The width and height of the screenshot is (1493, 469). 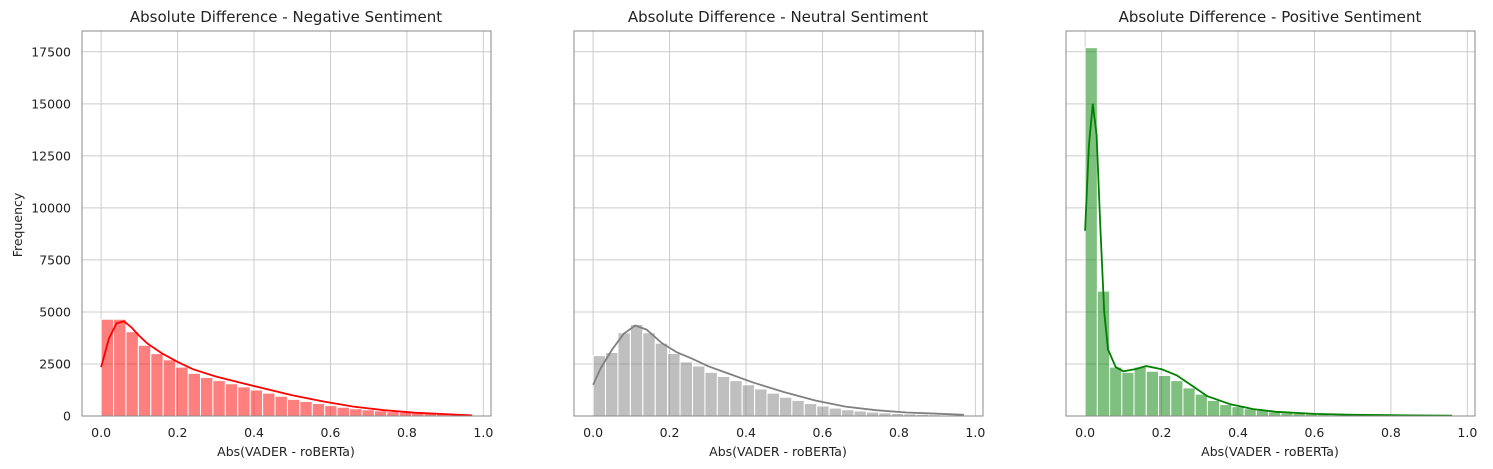 I want to click on x-ticks-negative: 0.0 0.2 0.4 0.6 0.8 1.0, so click(x=292, y=432).